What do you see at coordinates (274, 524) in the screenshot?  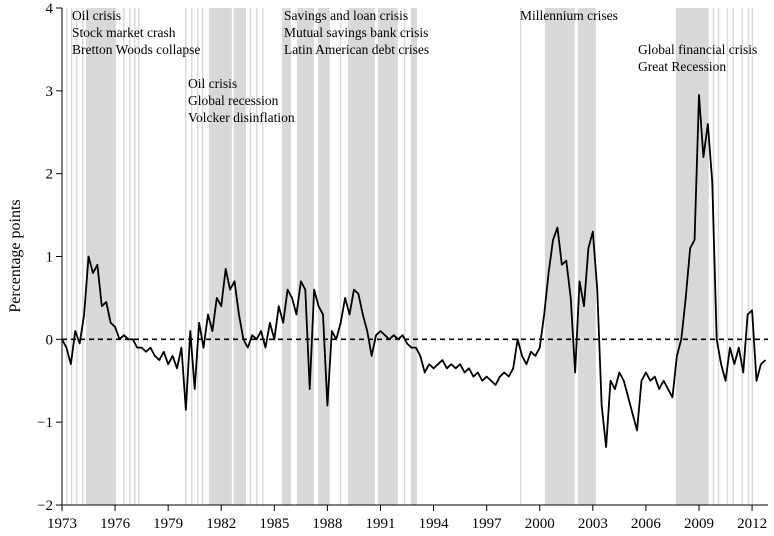 I see `x-tick-label: 1985` at bounding box center [274, 524].